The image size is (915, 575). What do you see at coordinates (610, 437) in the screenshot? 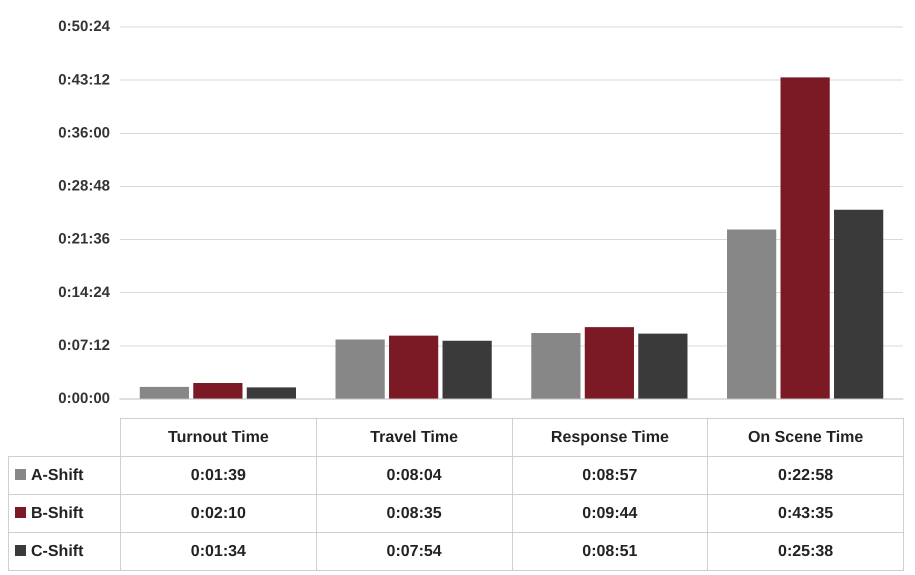
I see `x-tick-label: Response Time` at bounding box center [610, 437].